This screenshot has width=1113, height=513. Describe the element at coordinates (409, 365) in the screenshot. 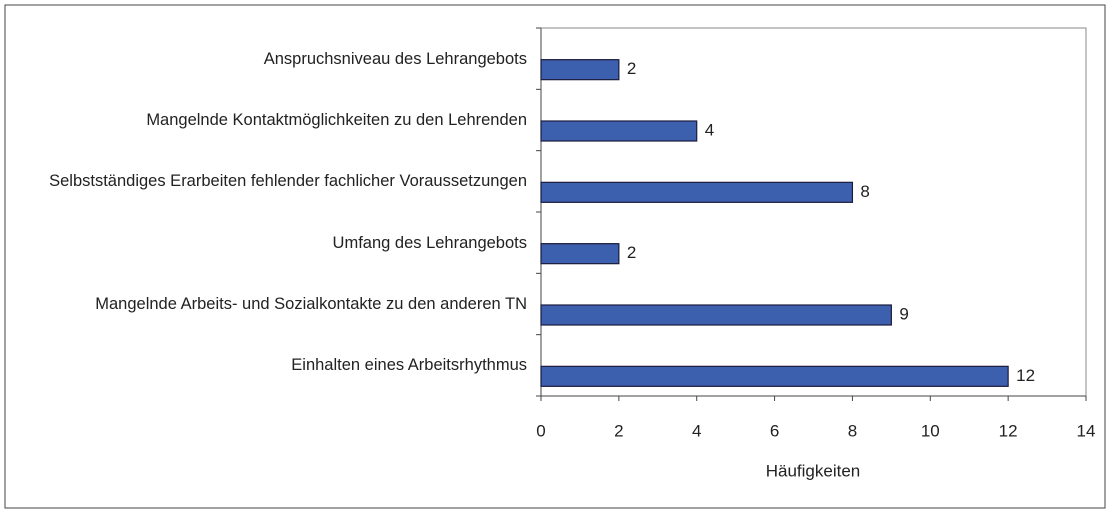

I see `y-tick-label: Einhalten eines Arbeitsrhythmus` at that location.